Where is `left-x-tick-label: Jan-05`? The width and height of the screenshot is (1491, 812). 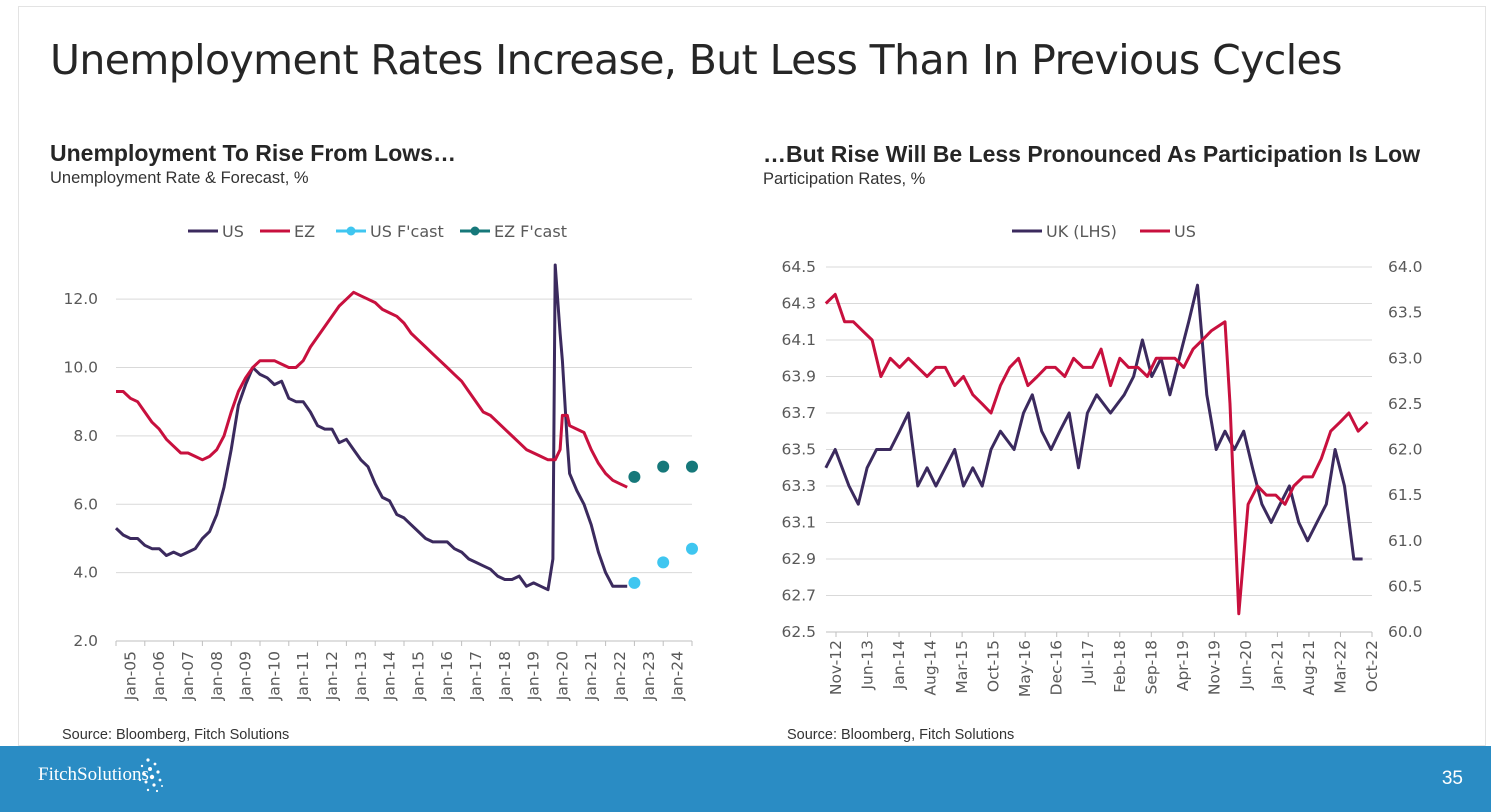
left-x-tick-label: Jan-05 is located at coordinates (130, 676).